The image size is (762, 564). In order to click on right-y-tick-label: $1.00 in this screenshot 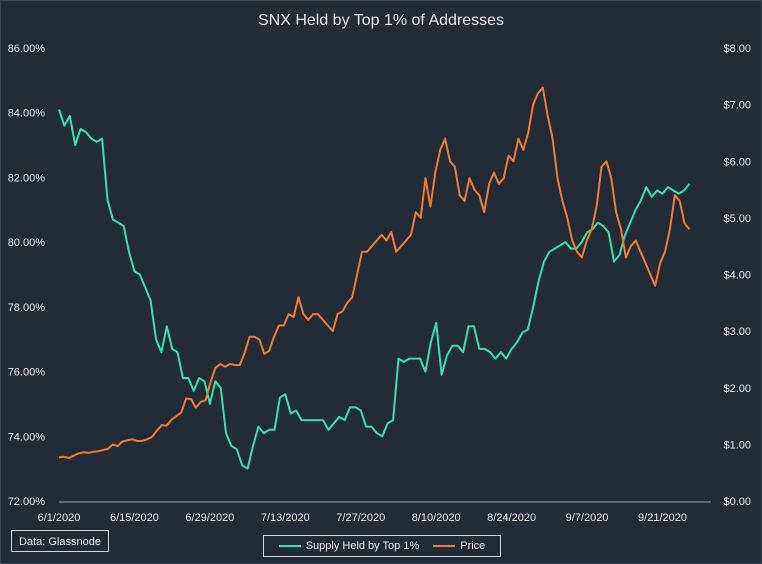, I will do `click(737, 445)`.